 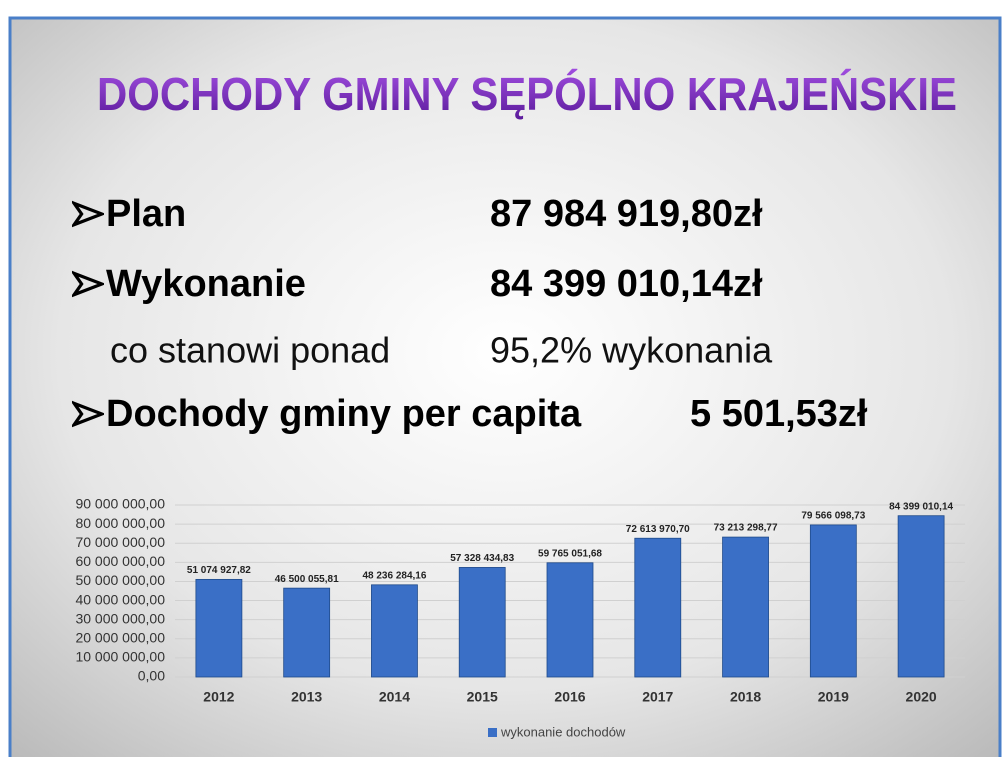 I want to click on data-label: 72 613 970,70, so click(x=658, y=529).